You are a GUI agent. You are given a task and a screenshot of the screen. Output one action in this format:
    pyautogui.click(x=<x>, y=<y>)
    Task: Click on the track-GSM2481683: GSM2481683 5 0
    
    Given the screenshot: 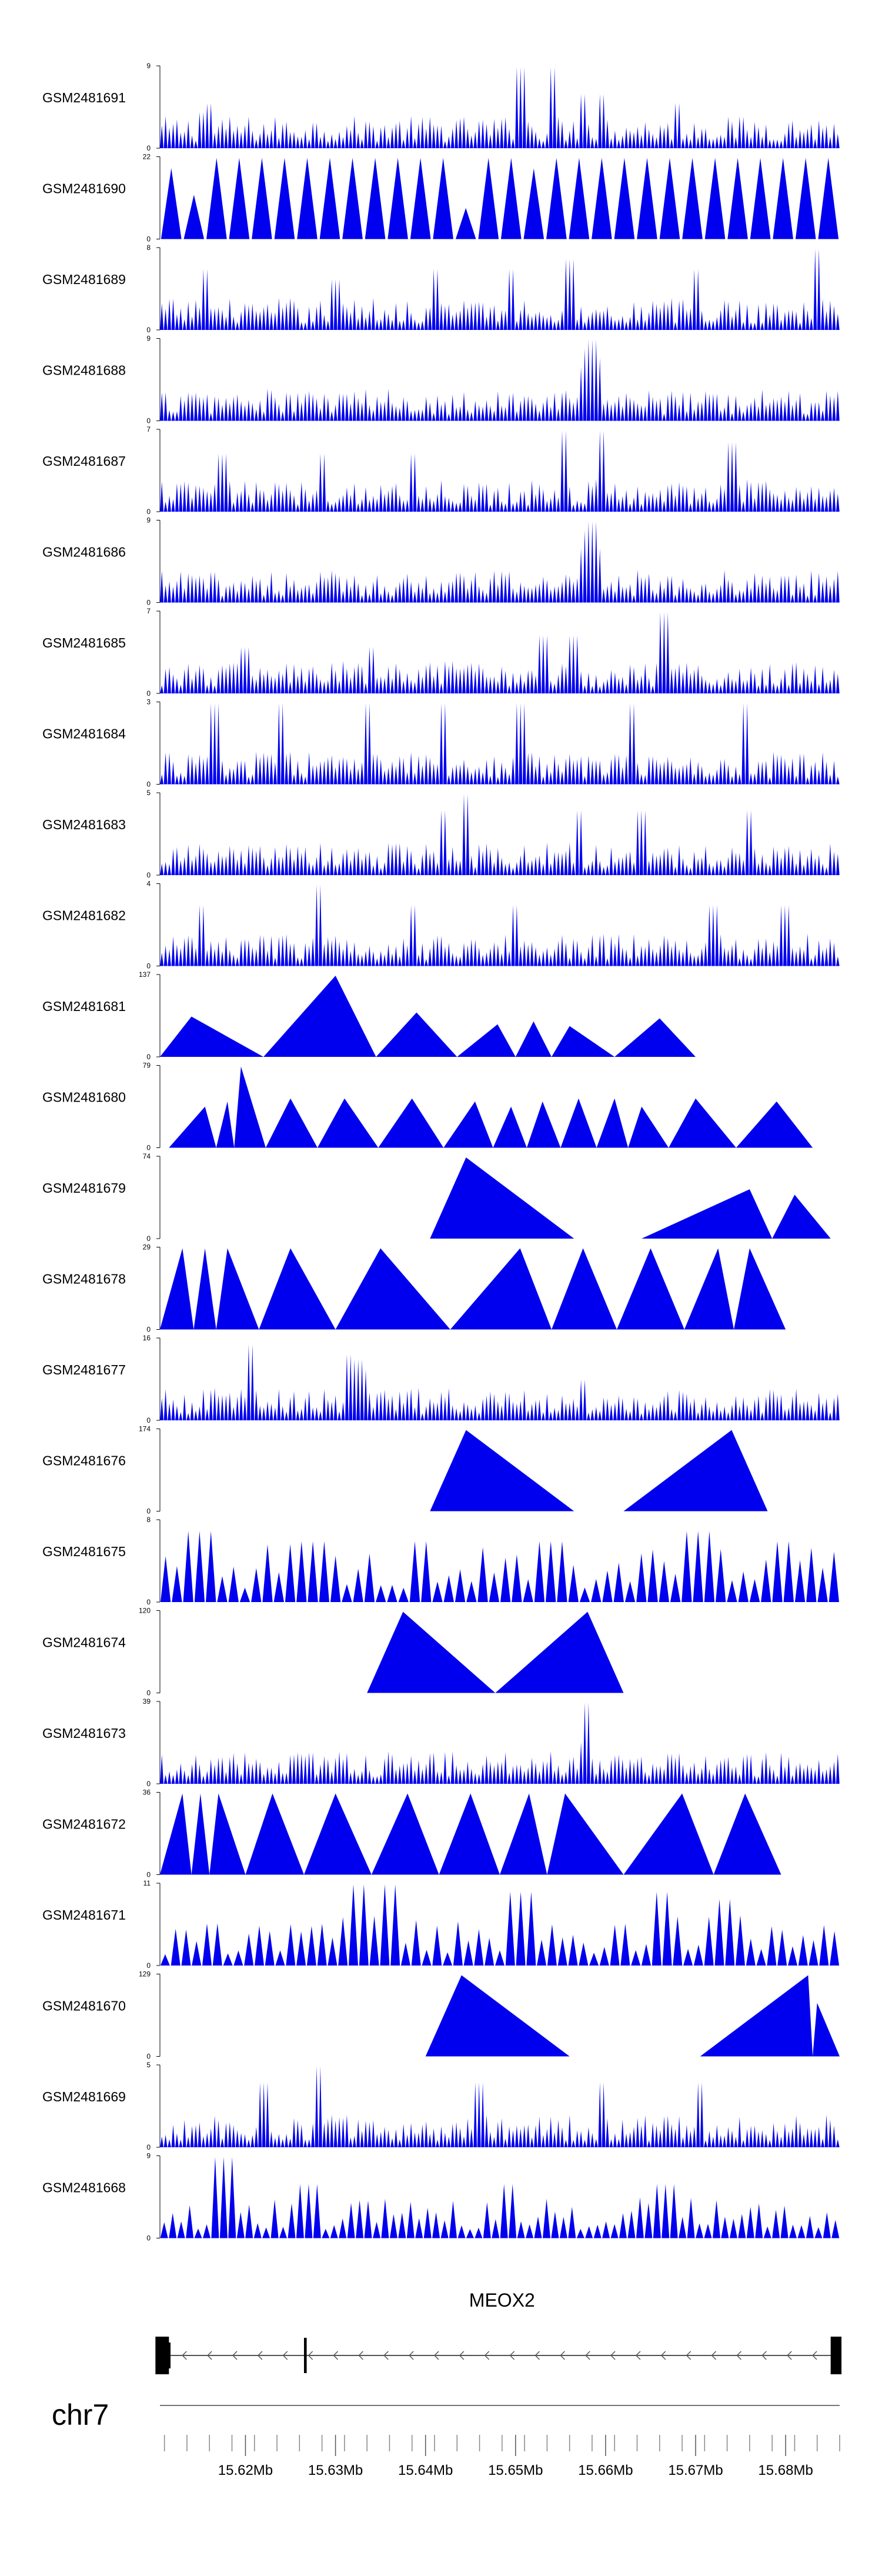 What is the action you would take?
    pyautogui.click(x=441, y=834)
    